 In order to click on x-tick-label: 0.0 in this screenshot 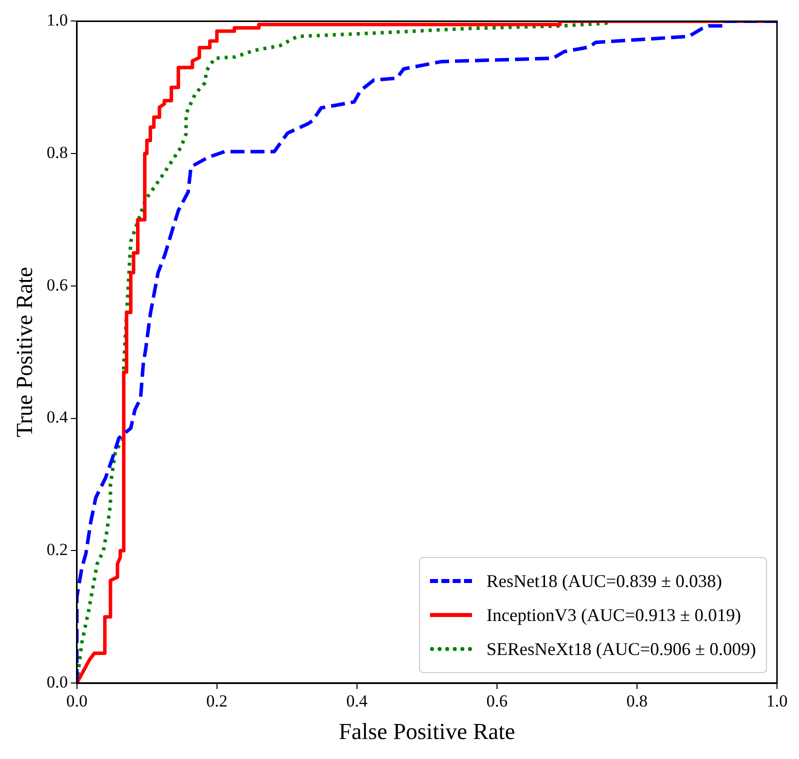, I will do `click(77, 701)`.